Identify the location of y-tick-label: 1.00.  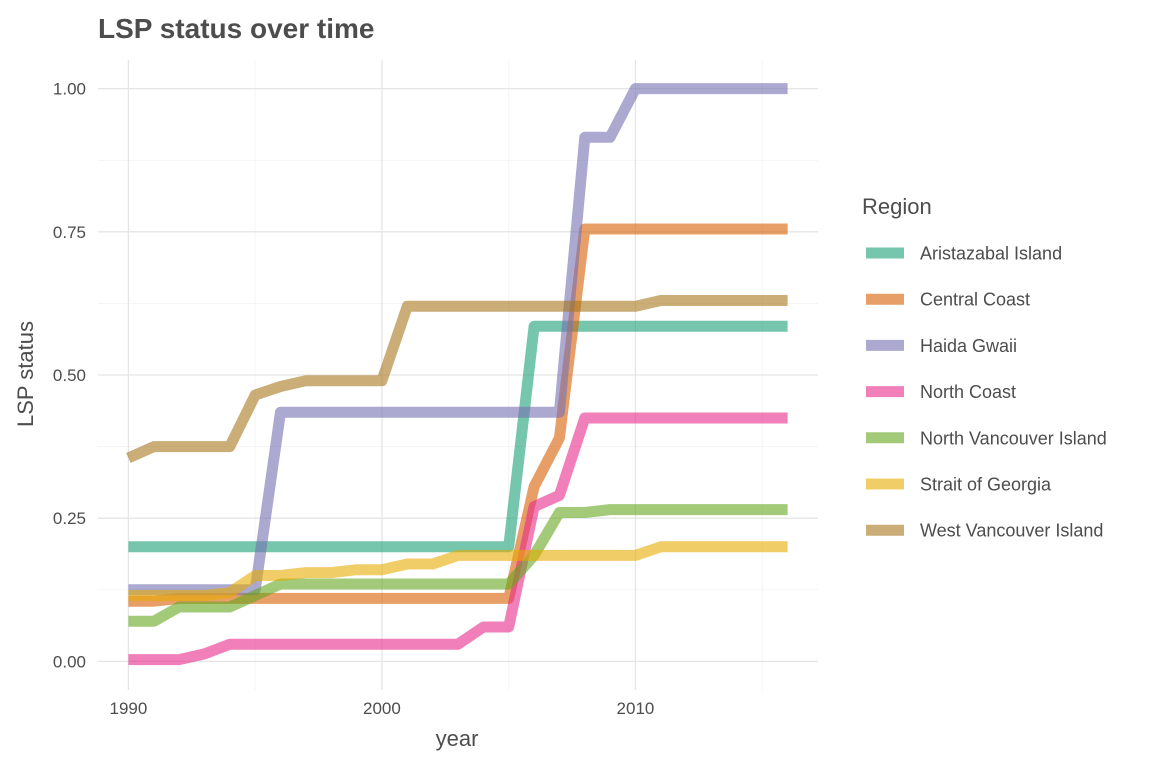
(69, 89).